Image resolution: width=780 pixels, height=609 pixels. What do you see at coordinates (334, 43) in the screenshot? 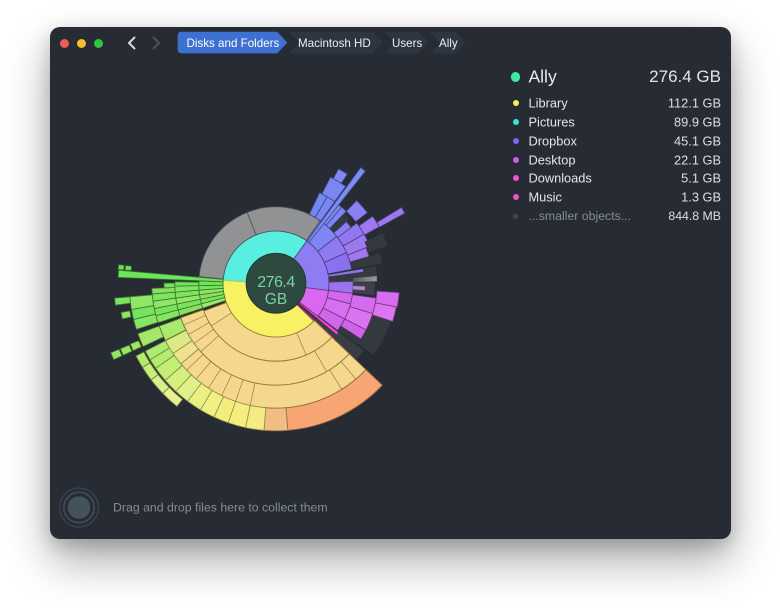
I see `svg-text: Macintosh HD` at bounding box center [334, 43].